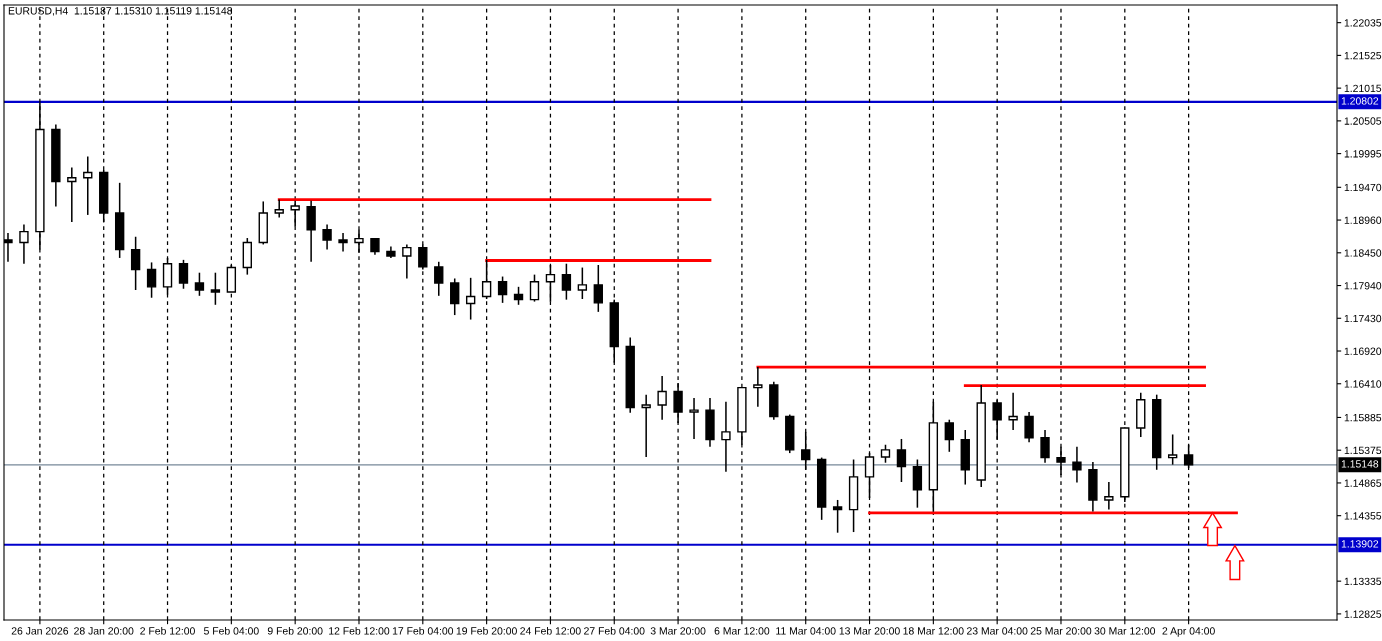 The height and width of the screenshot is (641, 1382). I want to click on x-tick-label: 27 Feb 04:00, so click(614, 630).